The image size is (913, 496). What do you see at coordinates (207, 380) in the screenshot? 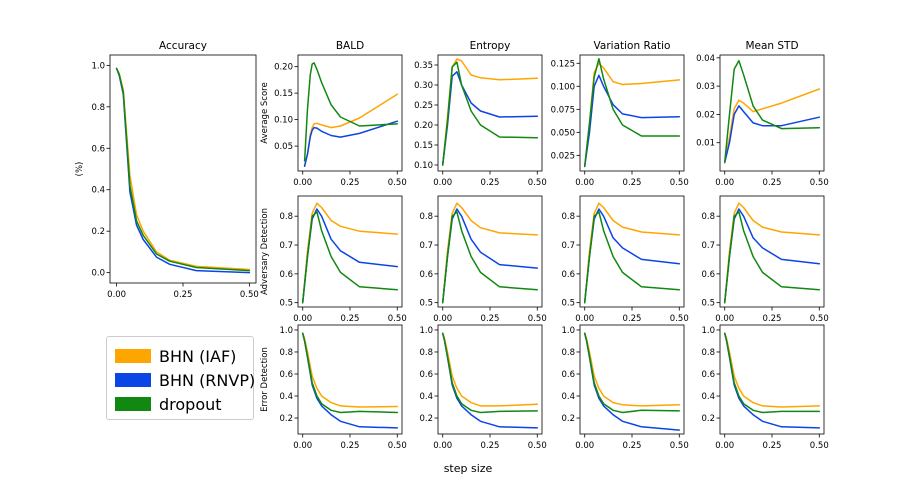
I see `legend-label-rnvp: BHN (RNVP)` at bounding box center [207, 380].